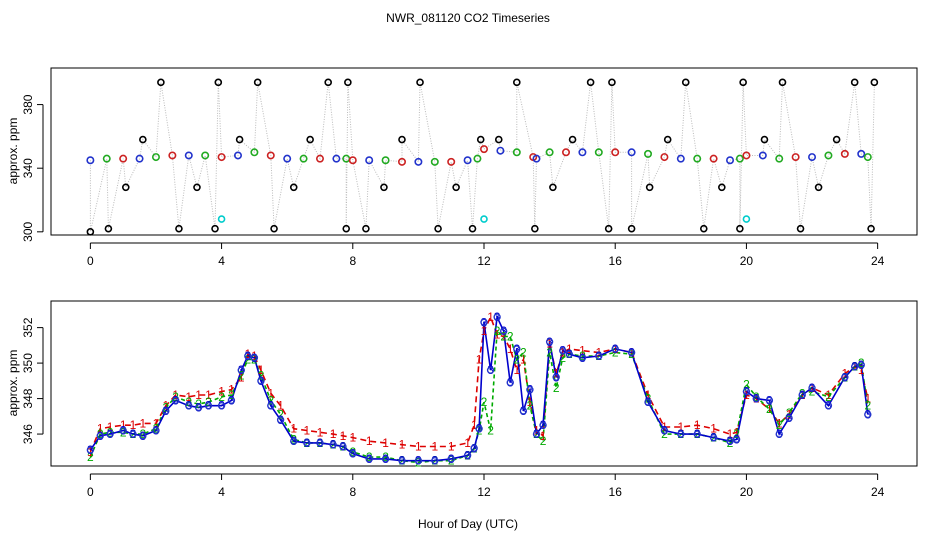 This screenshot has width=936, height=540. Describe the element at coordinates (878, 261) in the screenshot. I see `top-x-tick-label: 24` at that location.